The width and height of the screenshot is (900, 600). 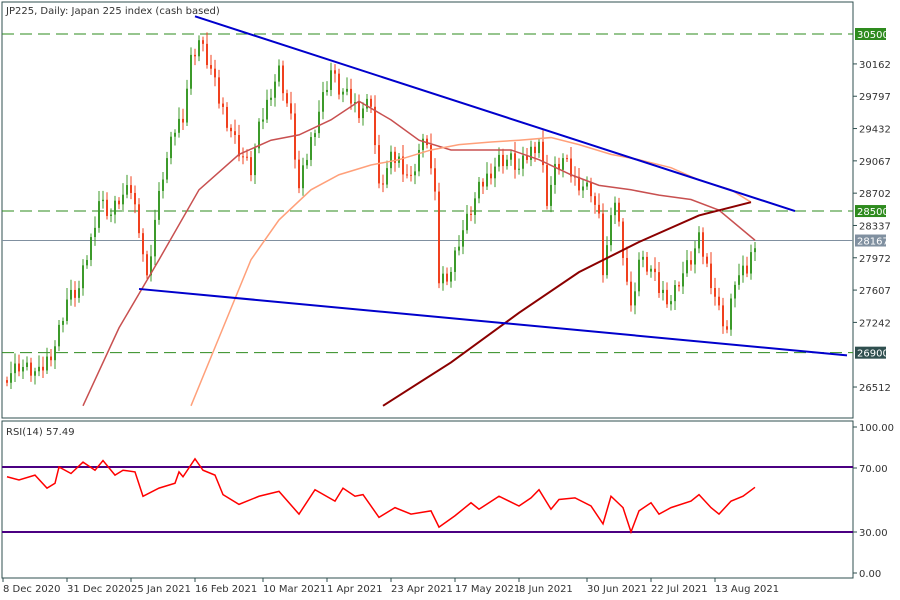 I want to click on y-tick-label: 28702, so click(x=875, y=194).